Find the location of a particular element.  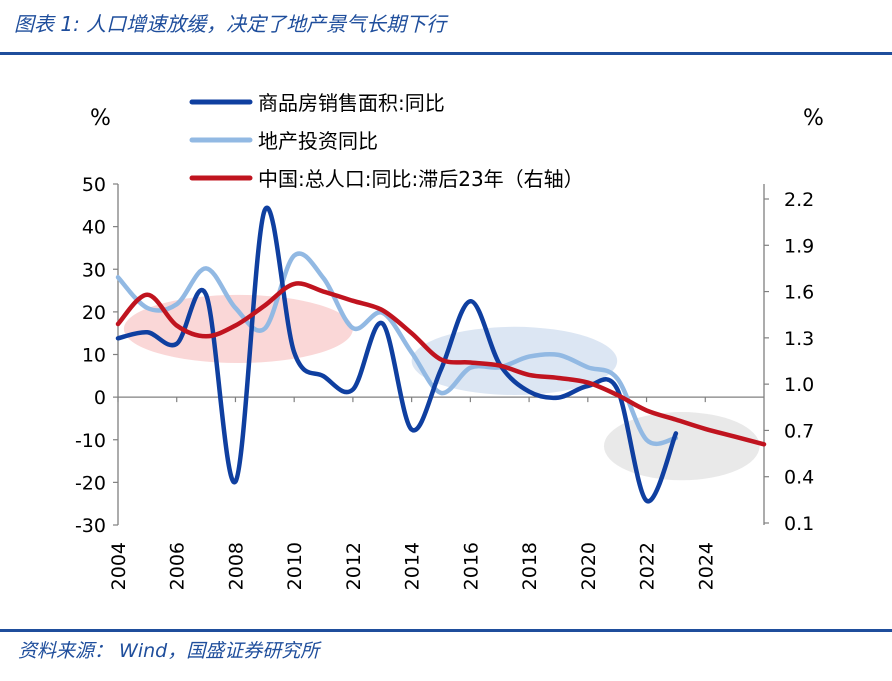

x-tick-label: 2006 is located at coordinates (178, 566).